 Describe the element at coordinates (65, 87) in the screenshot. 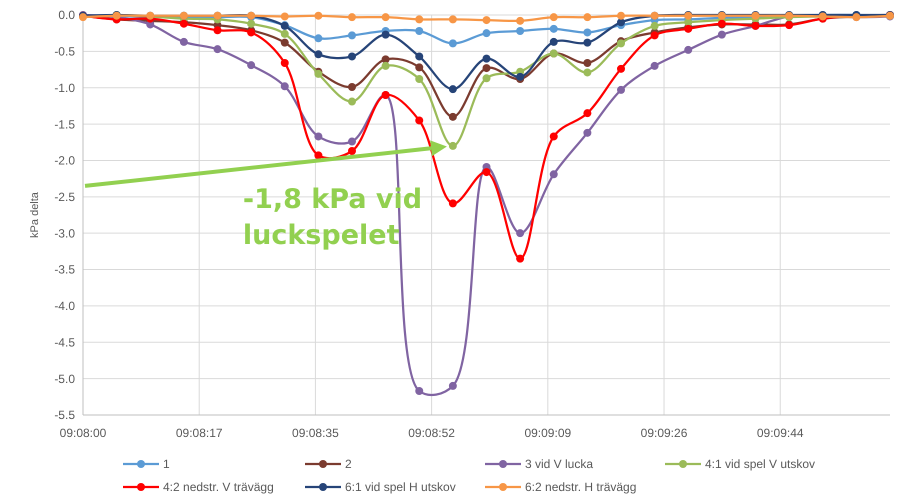

I see `y-tick-label: -1.0` at that location.